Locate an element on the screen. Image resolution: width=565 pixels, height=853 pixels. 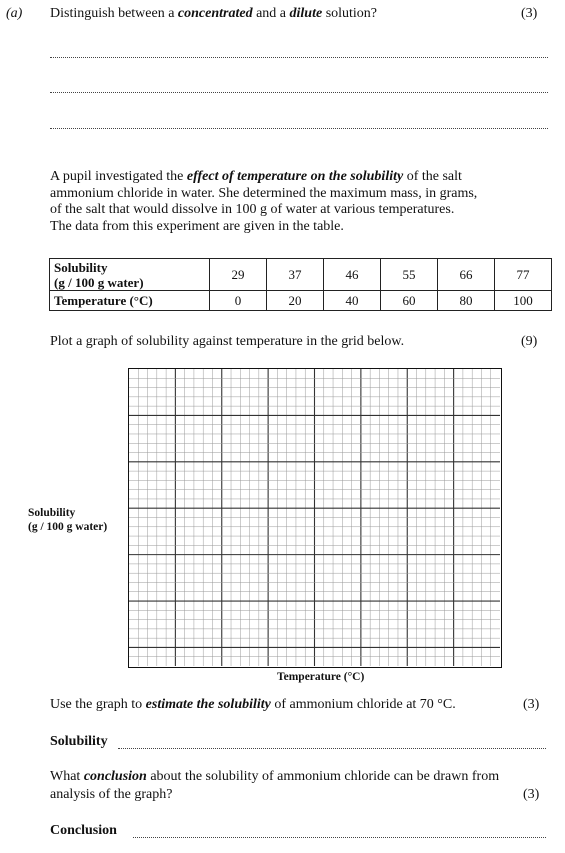
question-a-text-after: solution? is located at coordinates (350, 13).